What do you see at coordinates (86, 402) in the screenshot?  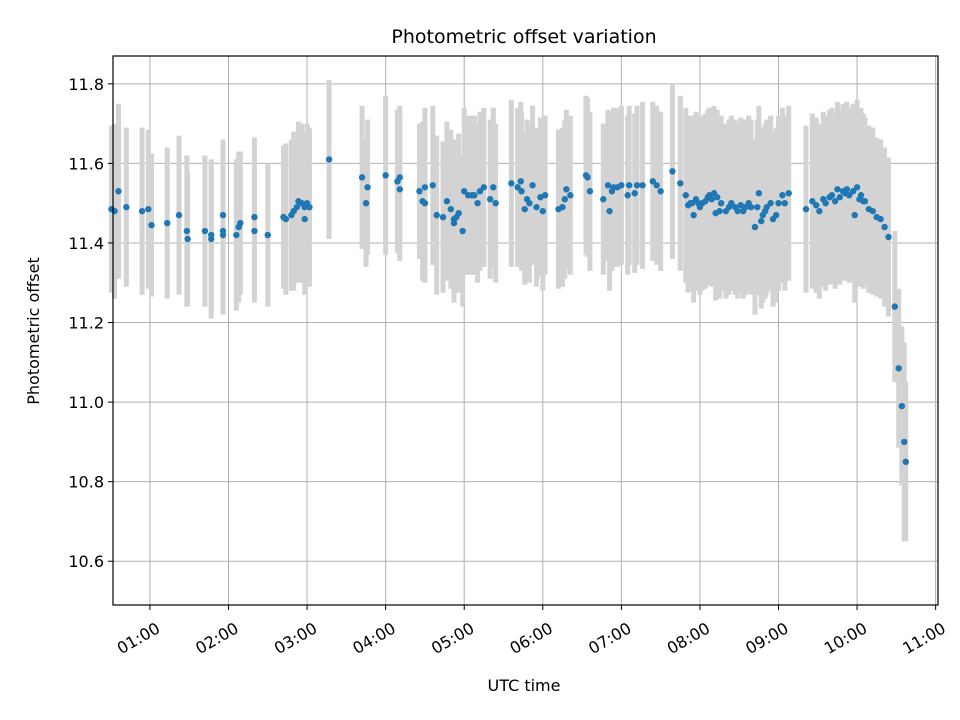 I see `y-tick-label: 11.0` at bounding box center [86, 402].